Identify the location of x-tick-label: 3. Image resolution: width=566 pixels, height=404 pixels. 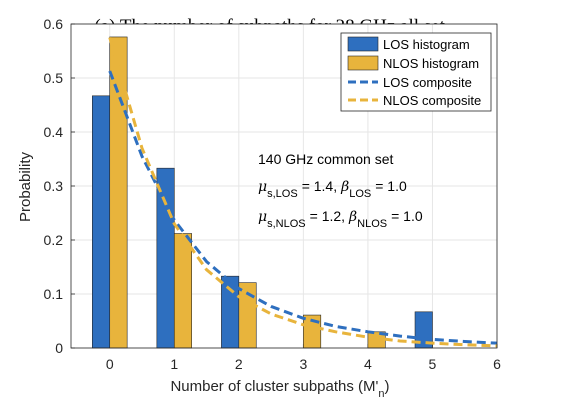
(303, 364).